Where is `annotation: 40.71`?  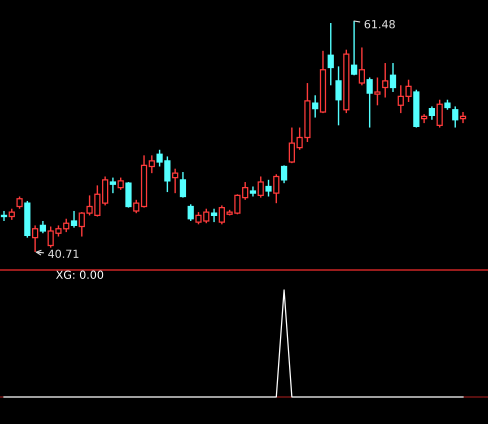
annotation: 40.71 is located at coordinates (63, 254).